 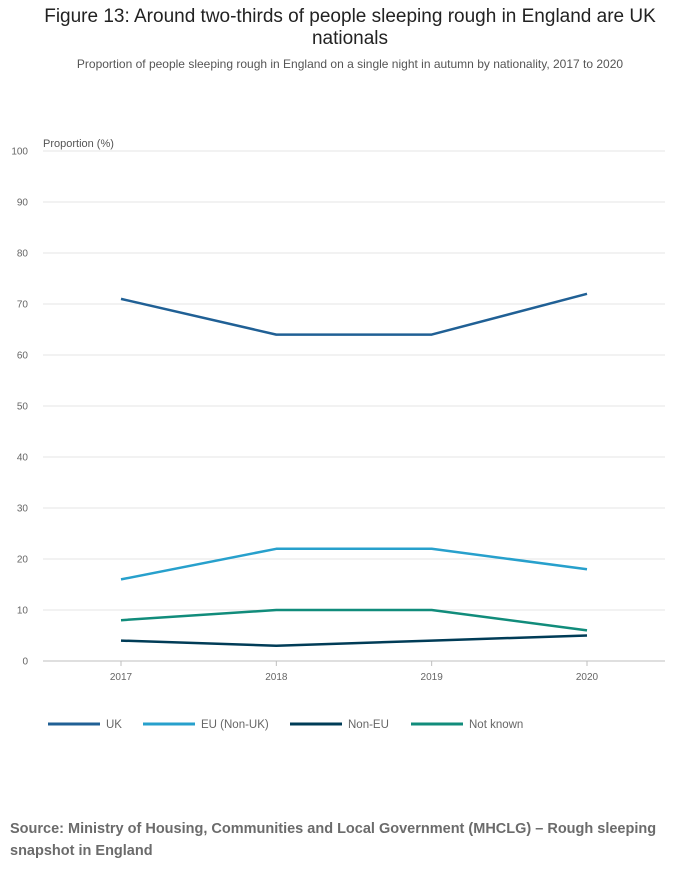 What do you see at coordinates (23, 356) in the screenshot?
I see `y-tick-label: 60` at bounding box center [23, 356].